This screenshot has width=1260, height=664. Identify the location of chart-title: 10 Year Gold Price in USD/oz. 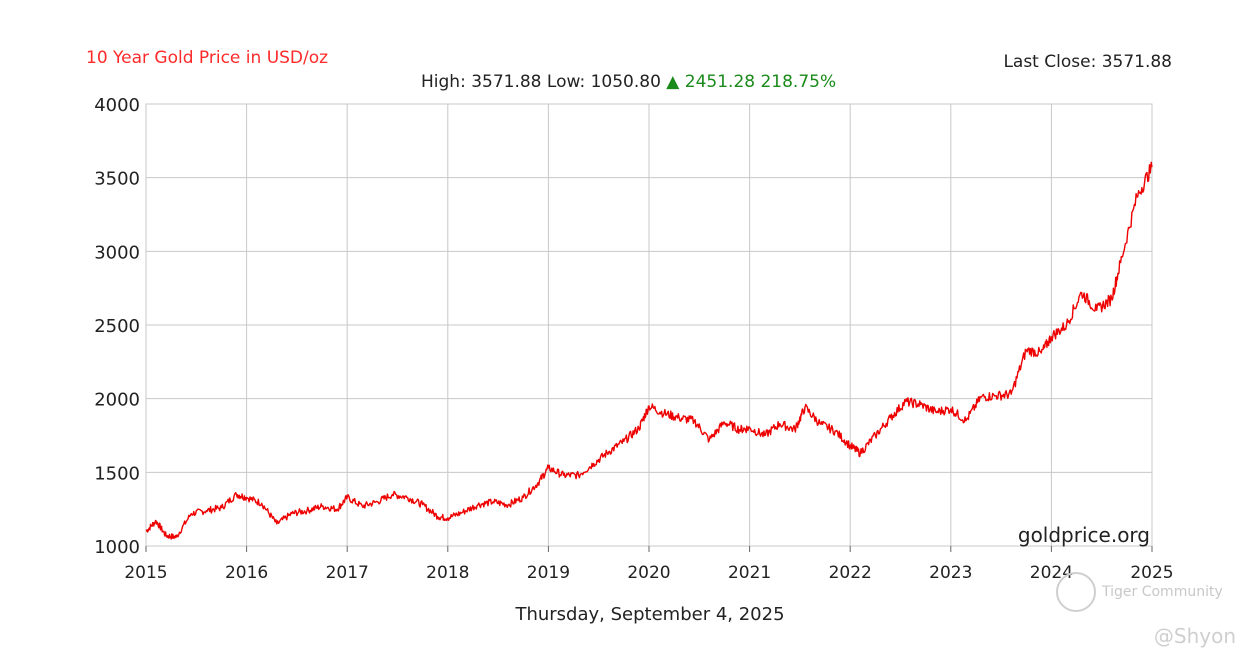
(207, 58).